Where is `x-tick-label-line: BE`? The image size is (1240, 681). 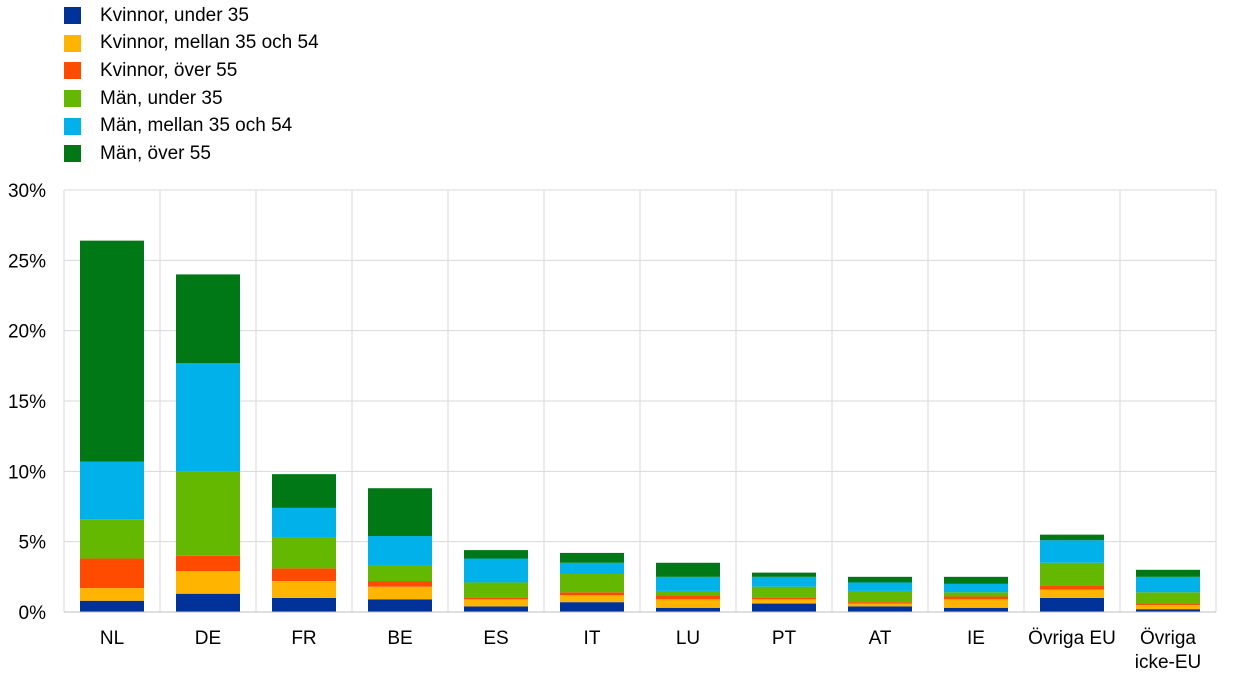
x-tick-label-line: BE is located at coordinates (399, 638).